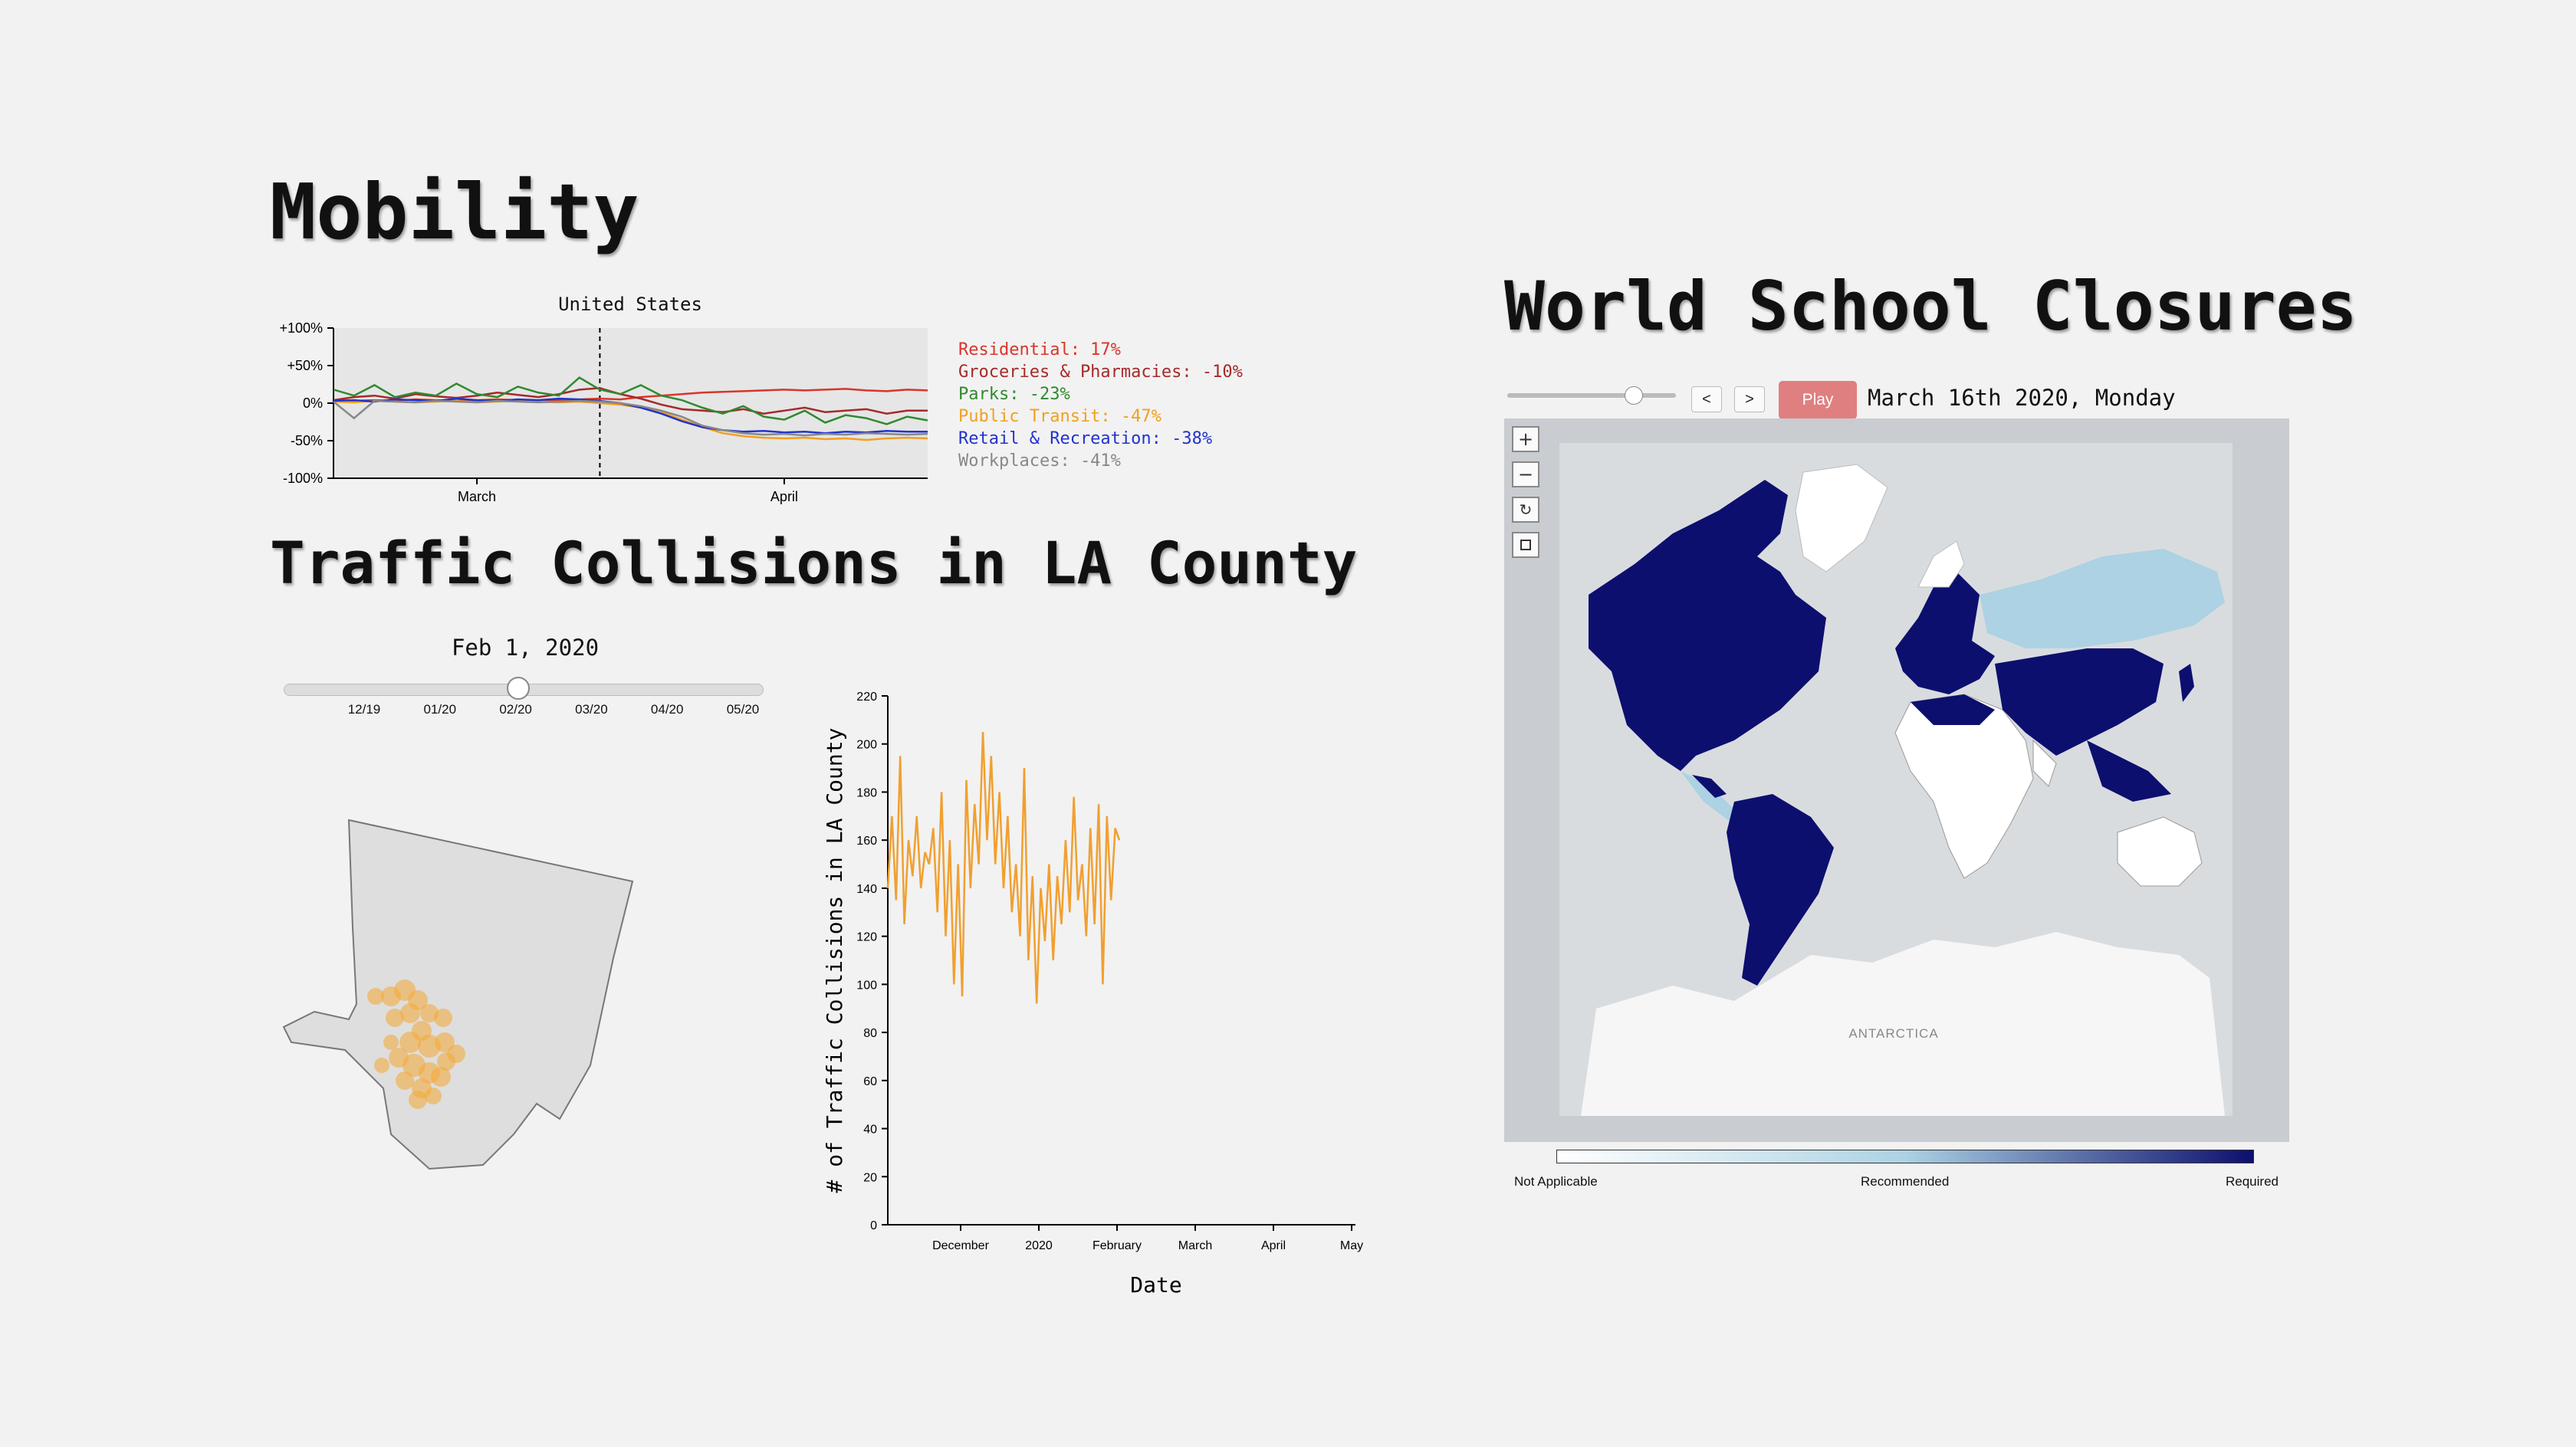 The image size is (2576, 1447). What do you see at coordinates (814, 563) in the screenshot?
I see `traffic-heading: Traffic Collisions in LA County` at bounding box center [814, 563].